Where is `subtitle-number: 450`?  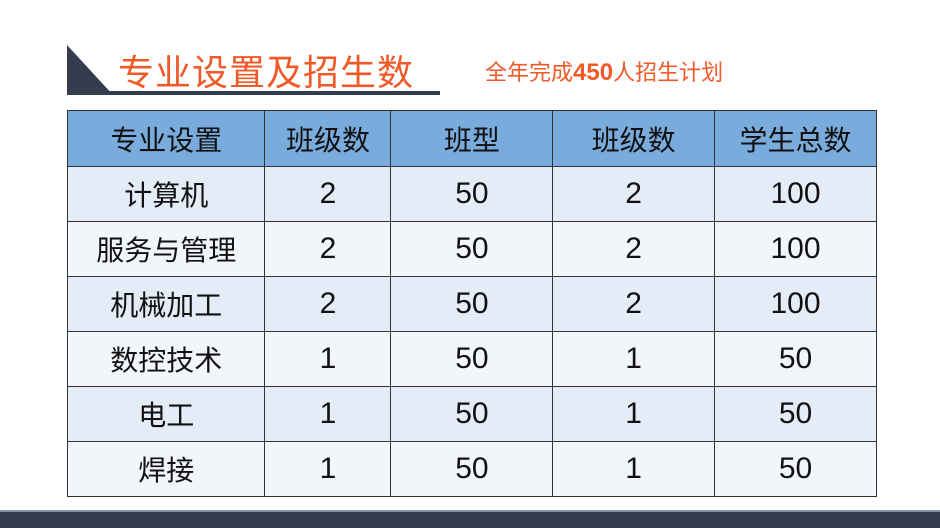 subtitle-number: 450 is located at coordinates (593, 72).